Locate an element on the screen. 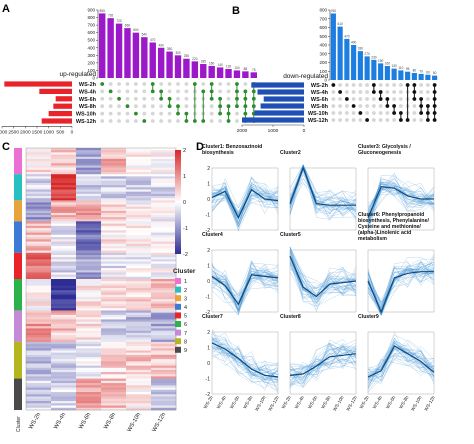  x-tick-label: WS-2h is located at coordinates (365, 402).